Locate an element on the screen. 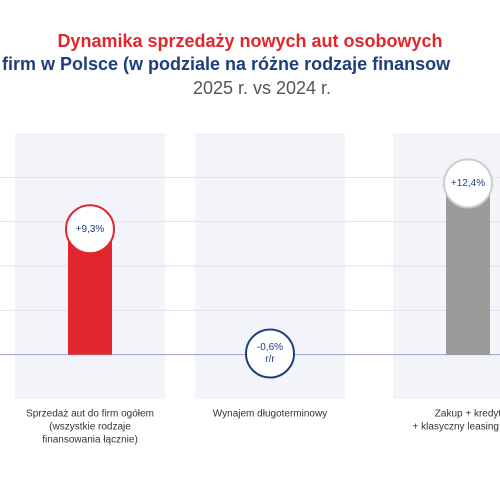  x-tick-label: Zakup + kredyt is located at coordinates (467, 414).